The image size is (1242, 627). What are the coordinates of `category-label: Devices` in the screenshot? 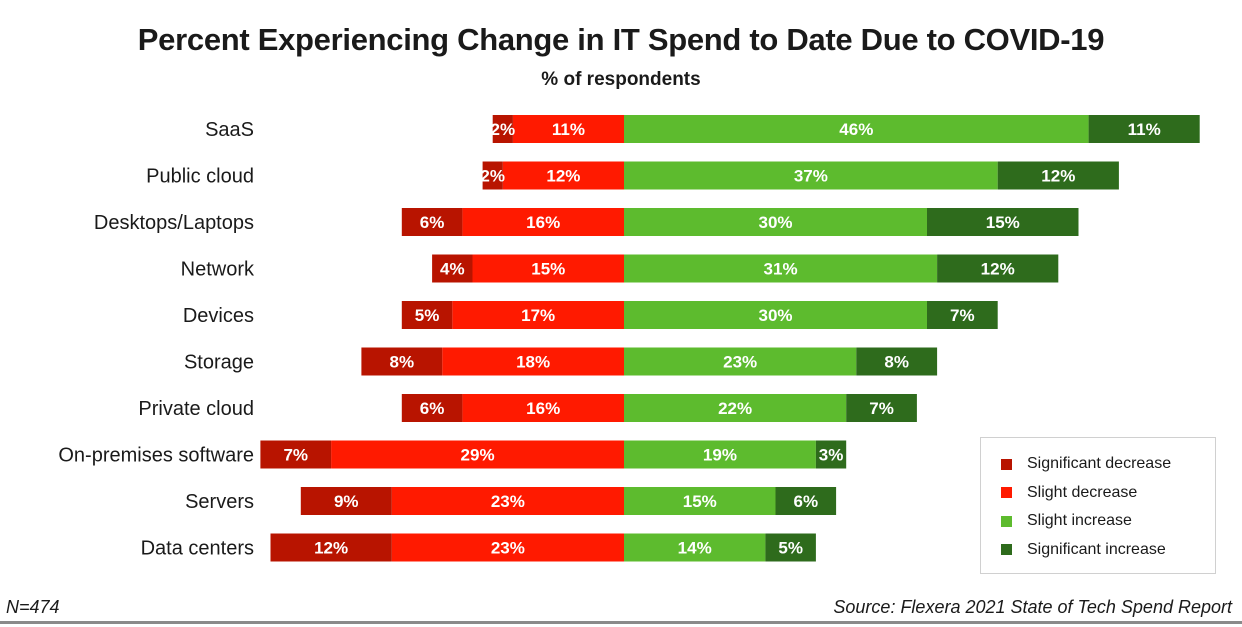 It's located at (218, 316).